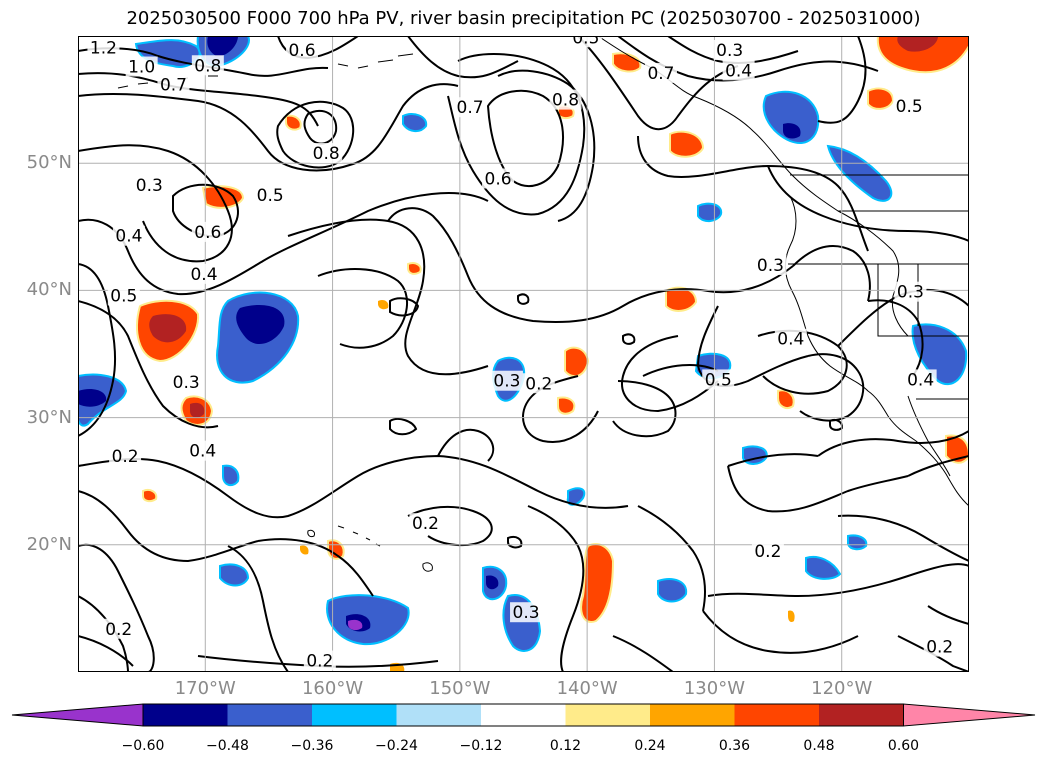 Image resolution: width=1047 pixels, height=765 pixels. What do you see at coordinates (587, 688) in the screenshot?
I see `longitude-label: 140°W` at bounding box center [587, 688].